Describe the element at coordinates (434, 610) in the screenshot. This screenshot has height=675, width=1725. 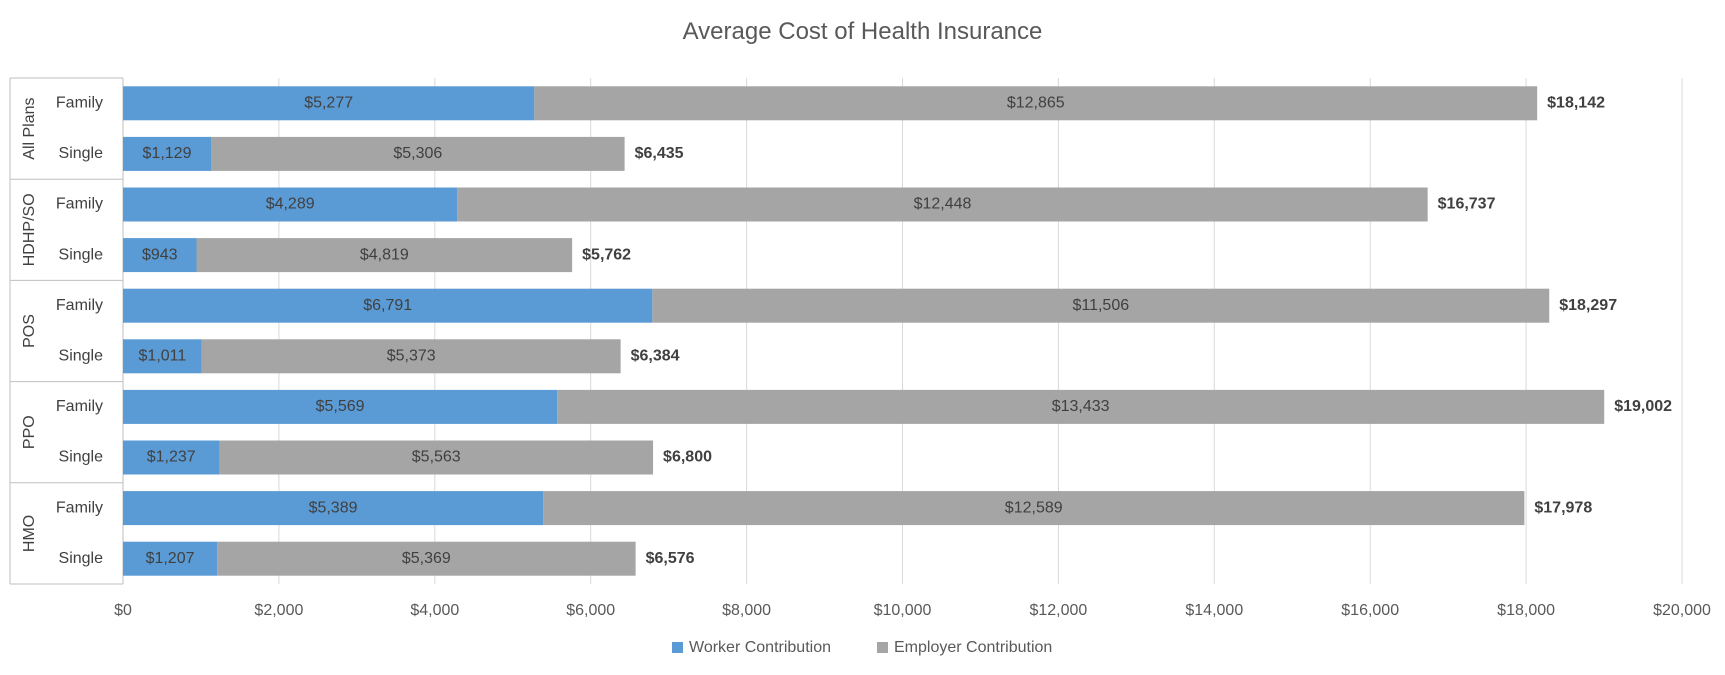
I see `x-tick-label: $4,000` at that location.